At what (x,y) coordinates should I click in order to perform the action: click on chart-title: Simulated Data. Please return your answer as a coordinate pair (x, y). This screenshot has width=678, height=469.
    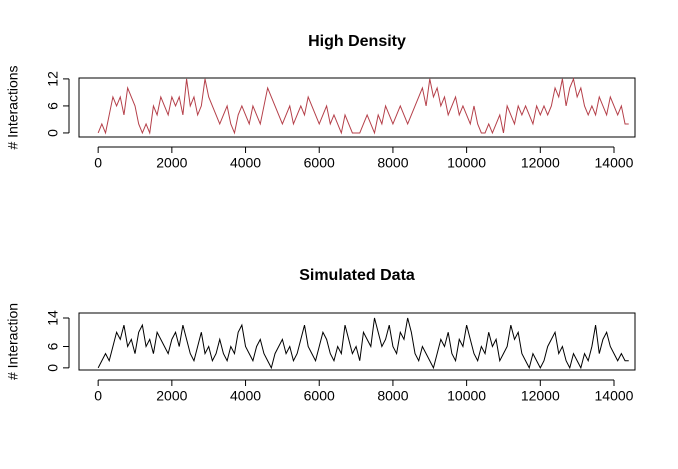
    Looking at the image, I should click on (357, 275).